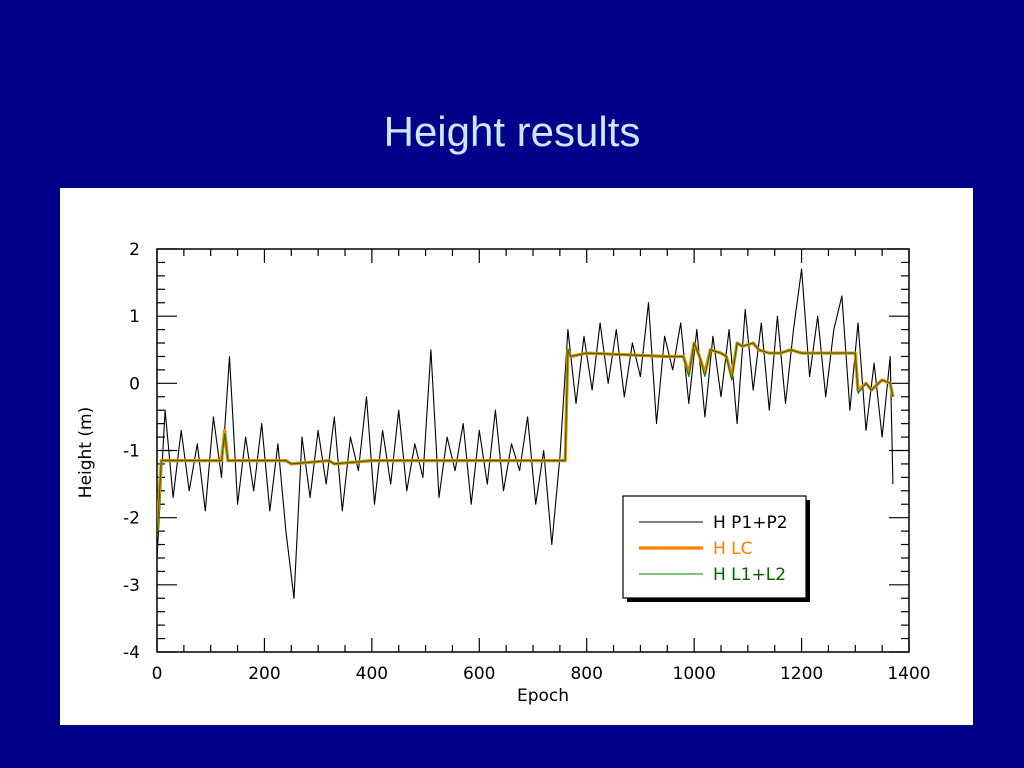  I want to click on x-tick-label: 1000, so click(694, 674).